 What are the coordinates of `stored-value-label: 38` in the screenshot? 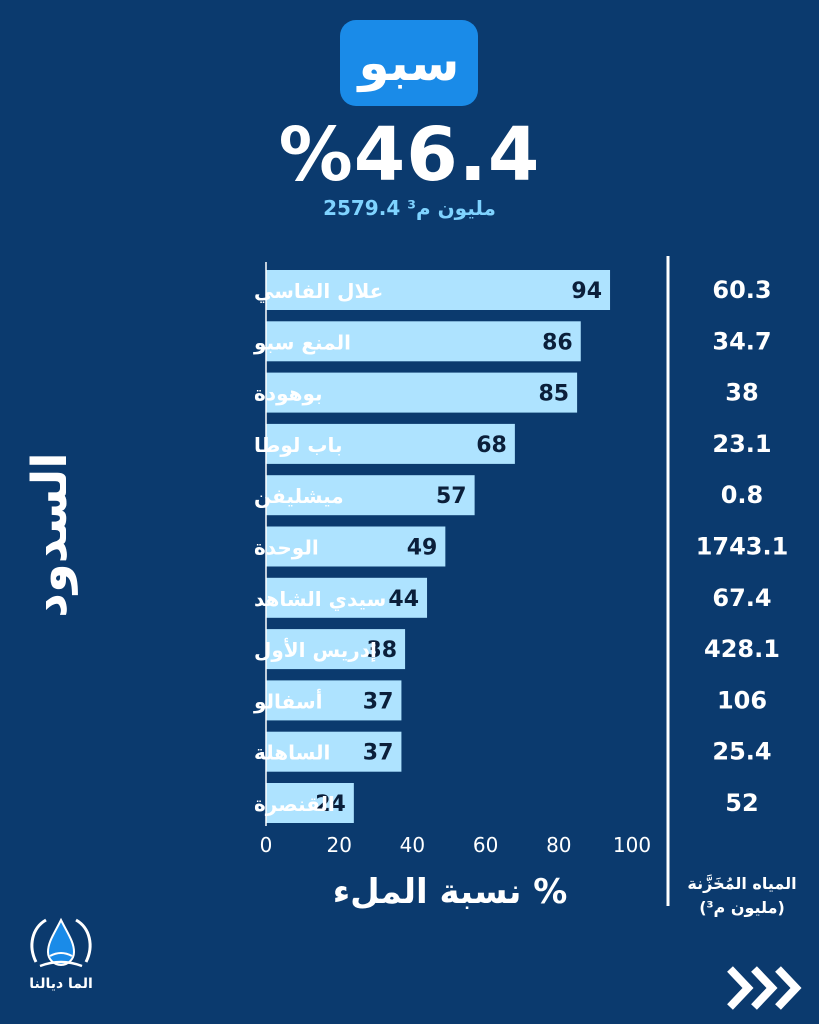 It's located at (741, 393).